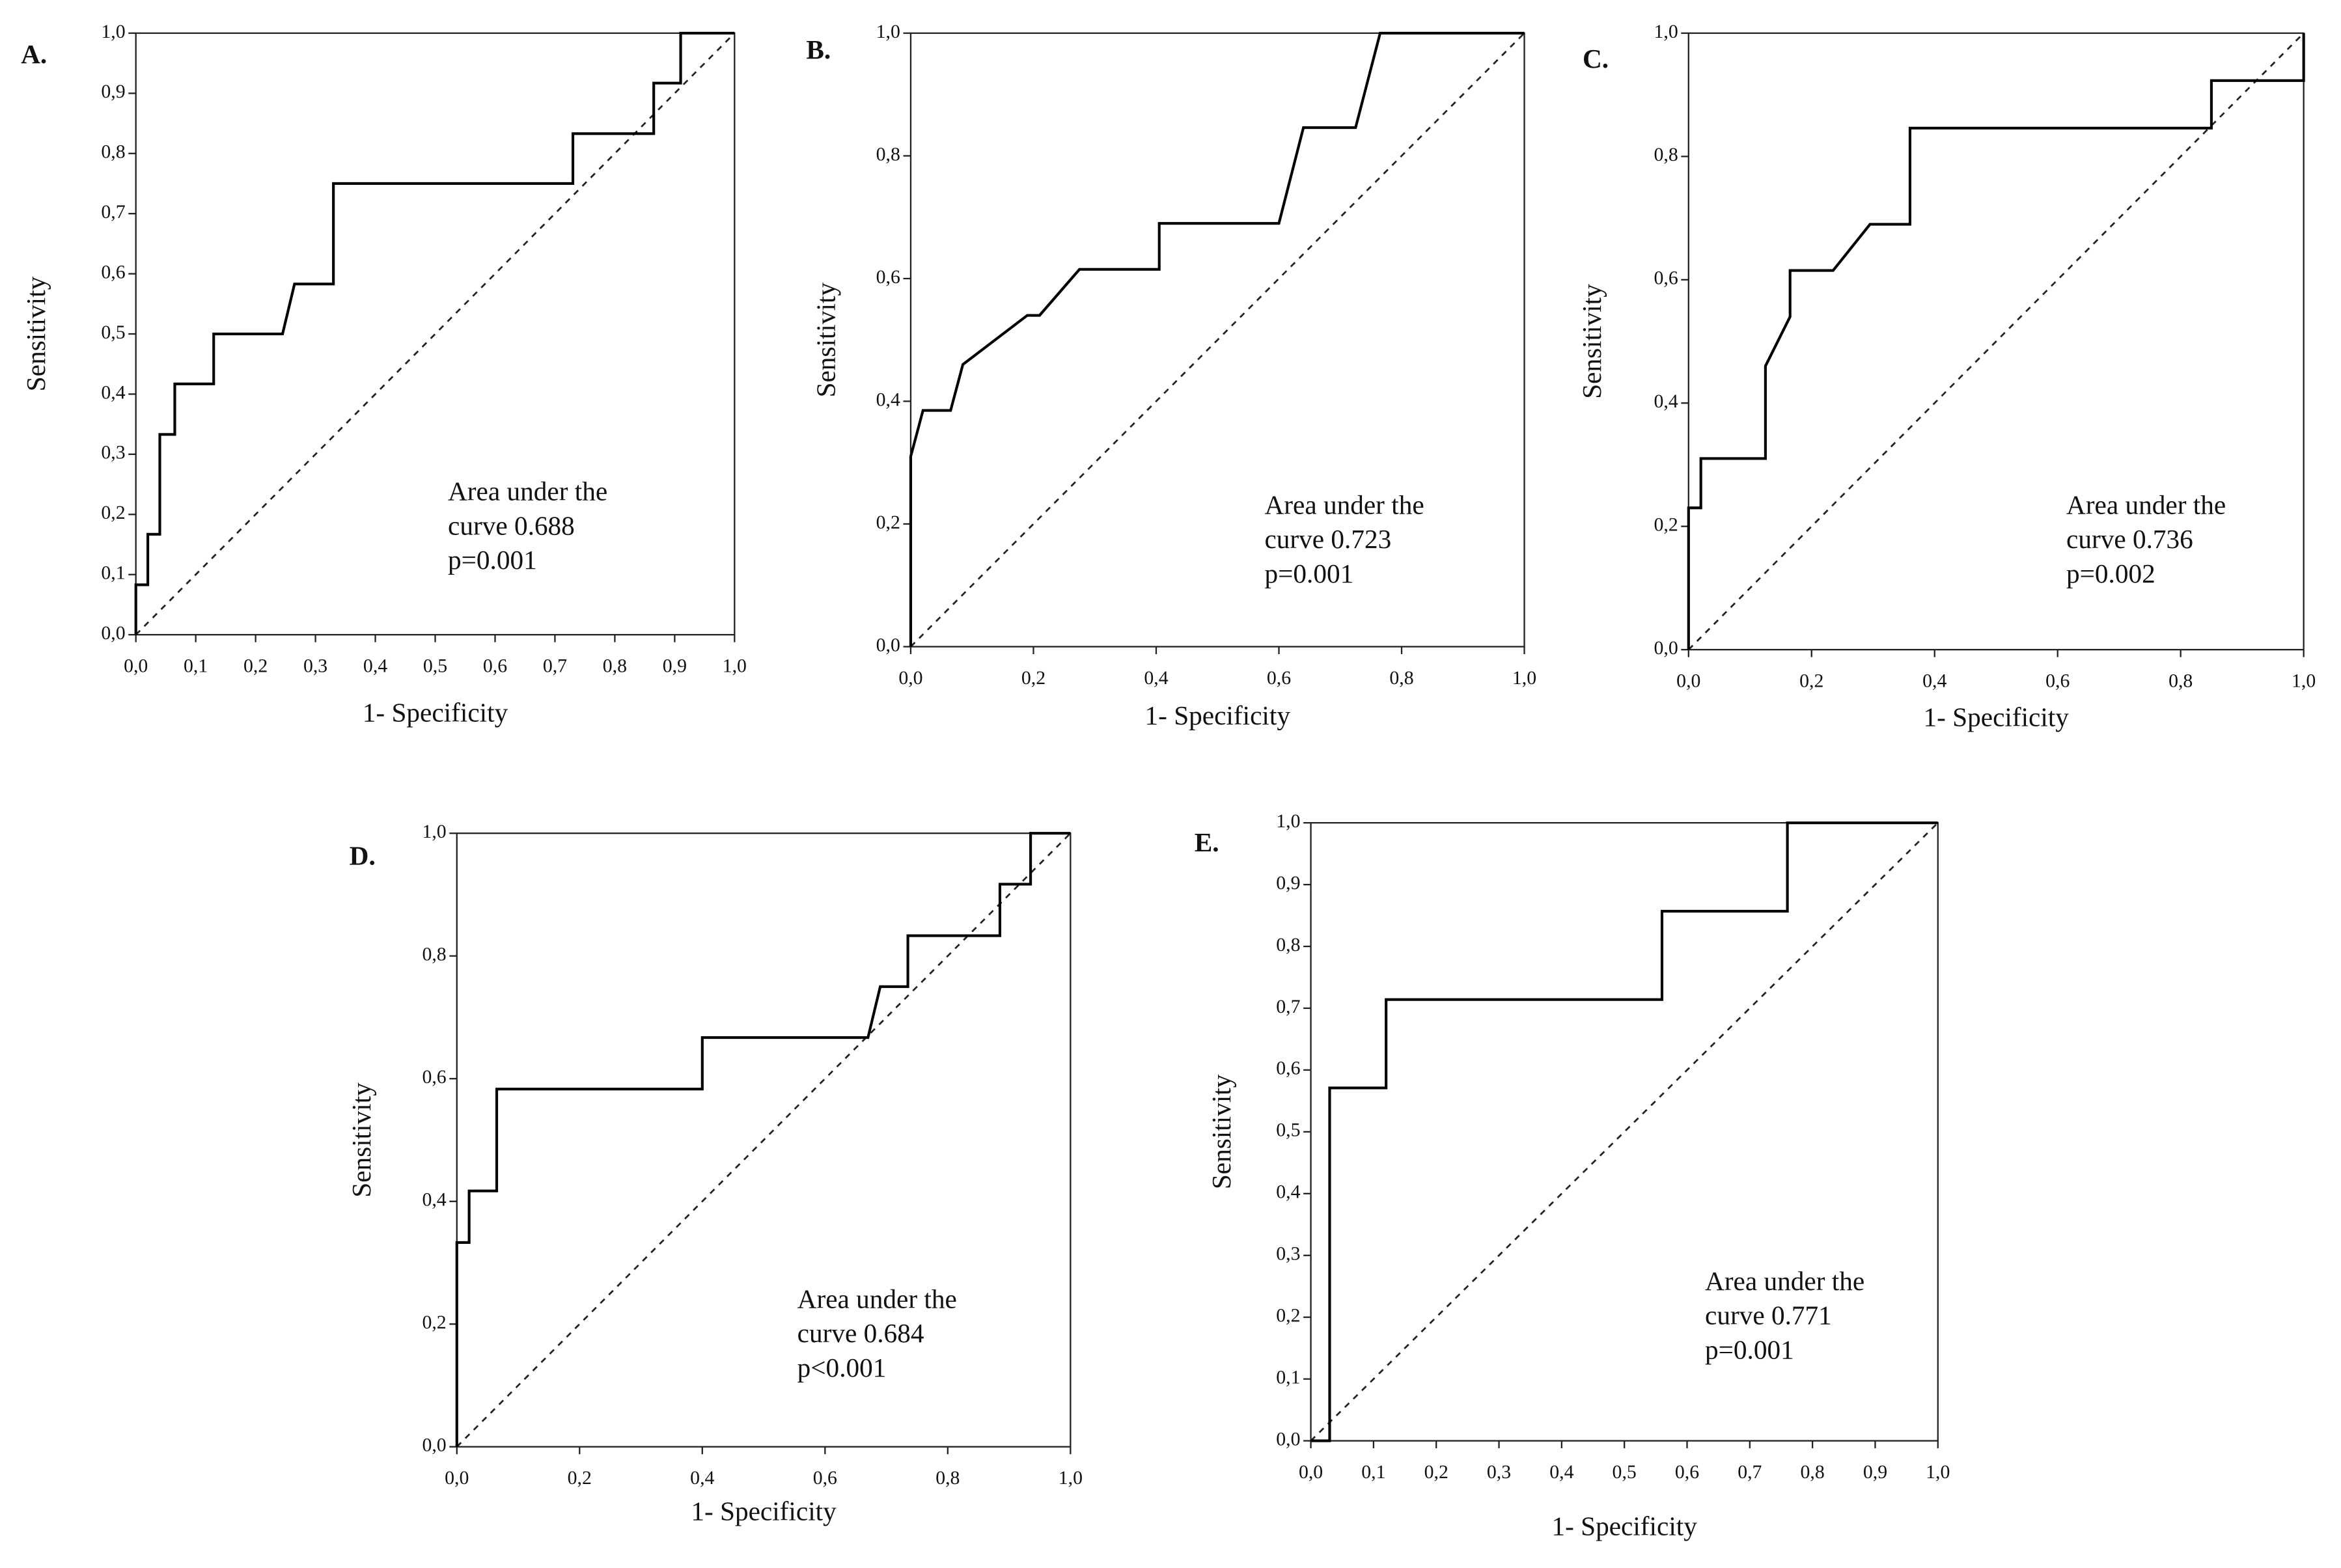  What do you see at coordinates (1207, 842) in the screenshot?
I see `panel-label: E.` at bounding box center [1207, 842].